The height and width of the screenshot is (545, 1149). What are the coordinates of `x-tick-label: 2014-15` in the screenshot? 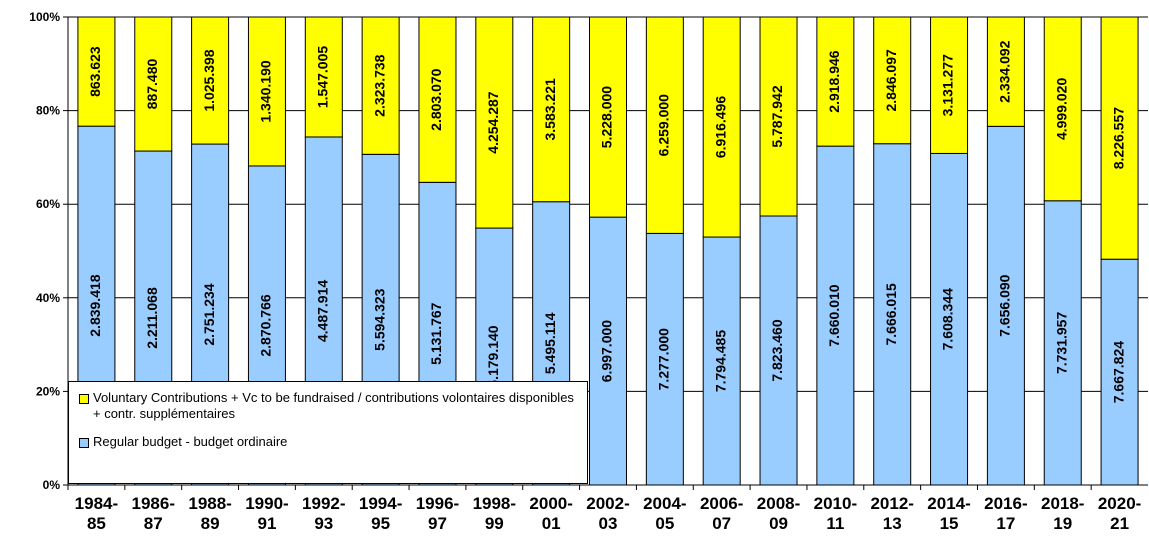 It's located at (948, 513).